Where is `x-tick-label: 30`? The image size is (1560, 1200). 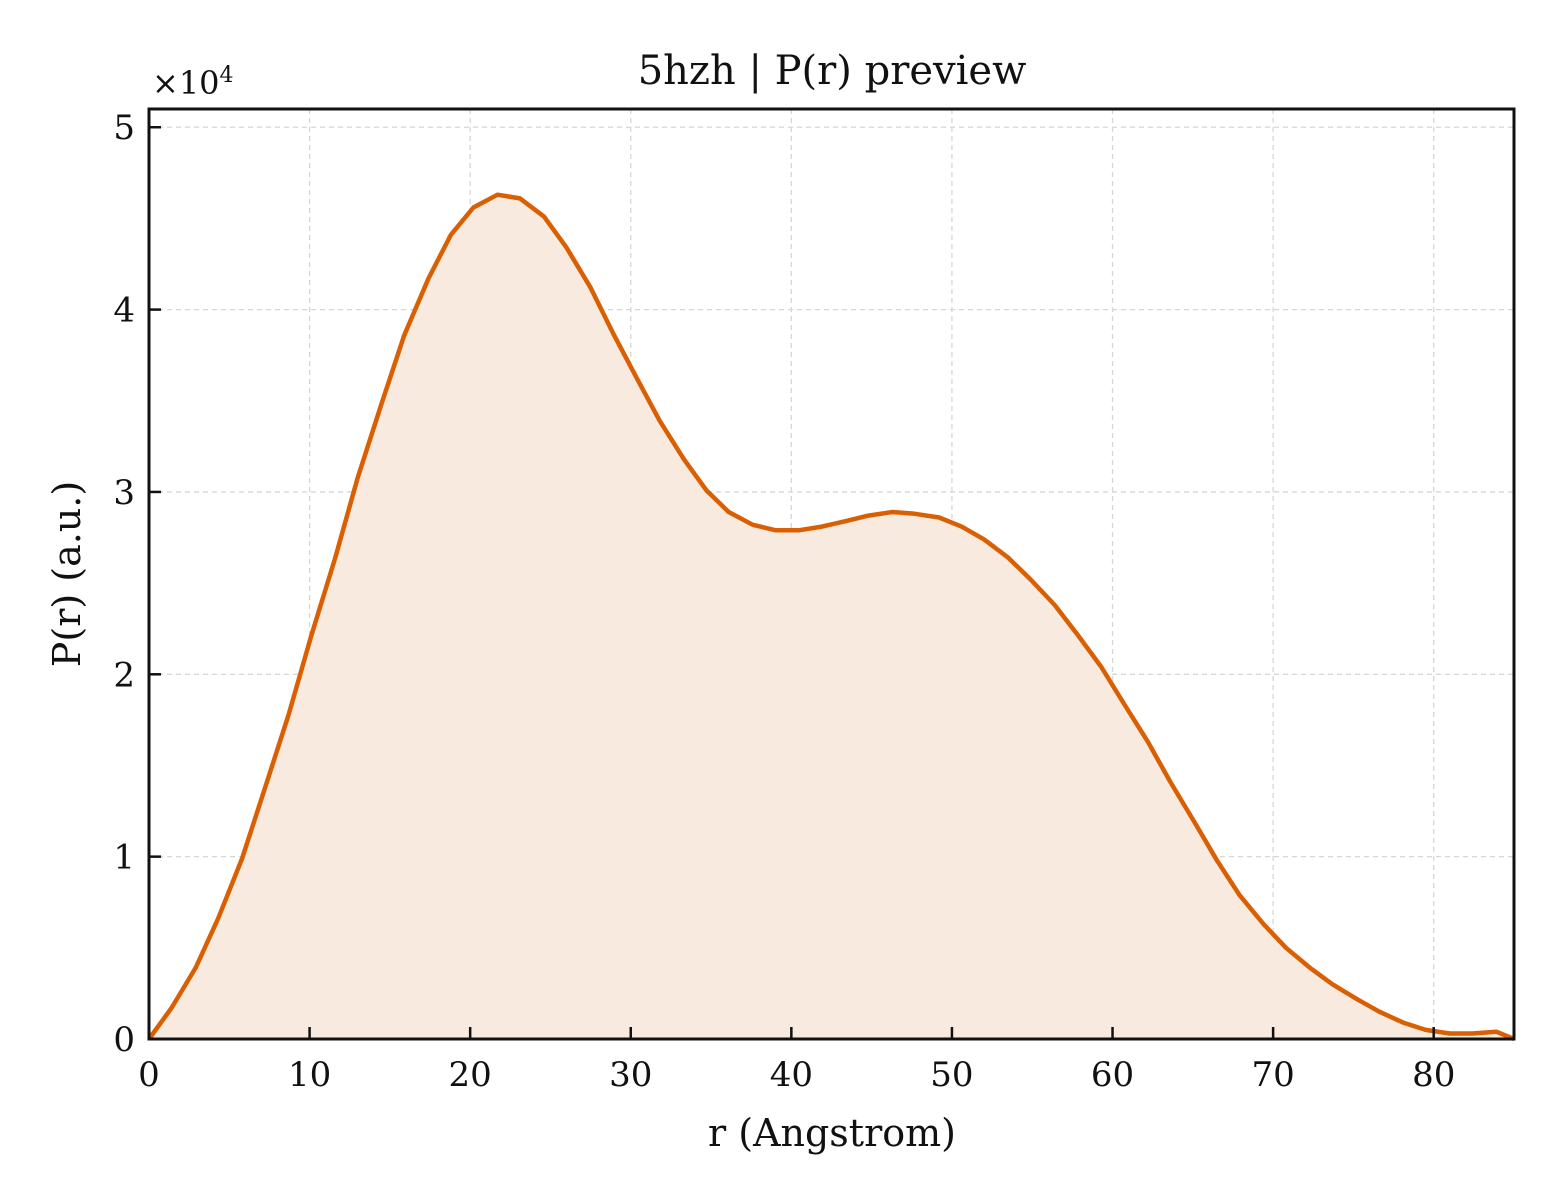 x-tick-label: 30 is located at coordinates (630, 1075).